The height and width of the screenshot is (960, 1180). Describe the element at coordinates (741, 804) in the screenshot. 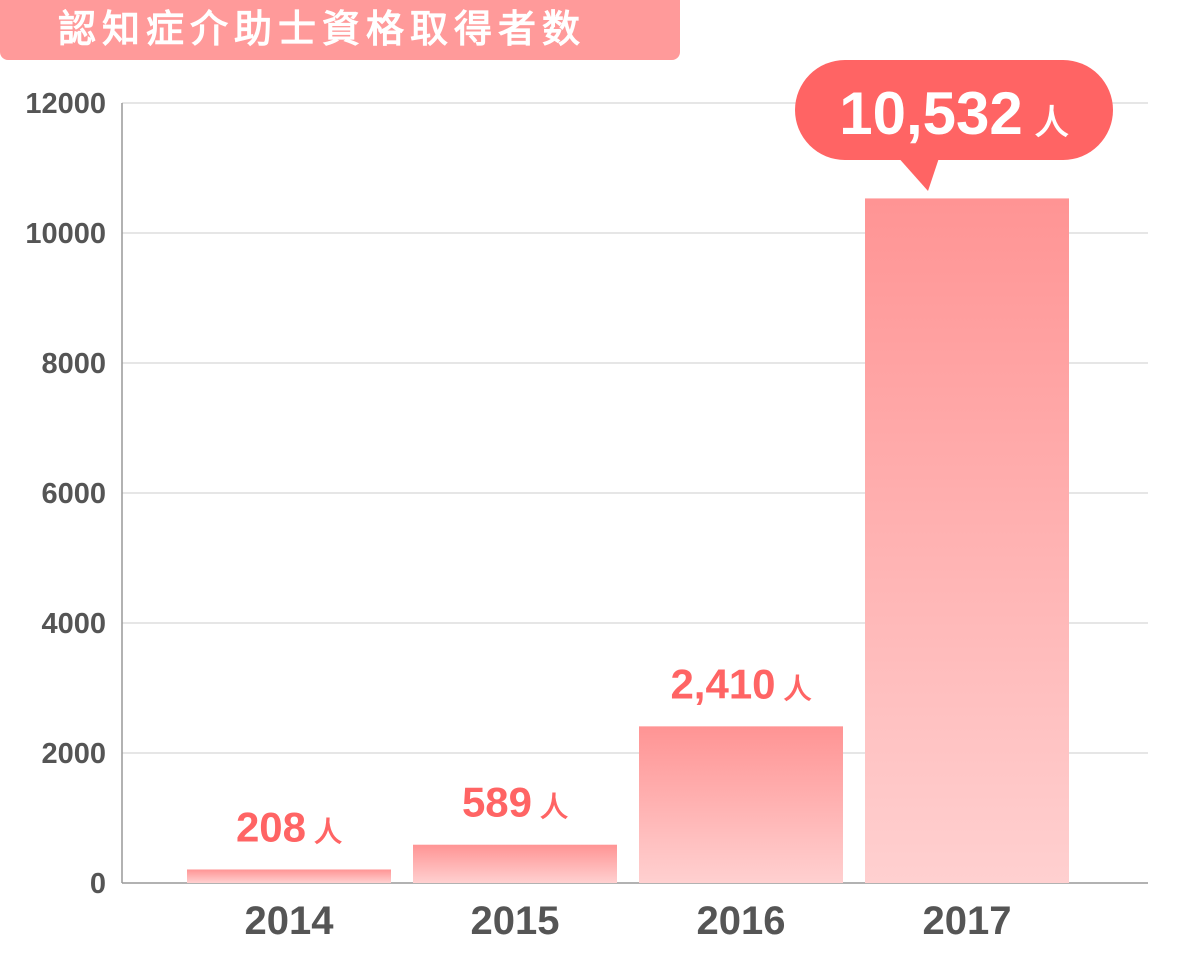

I see `bar-2016` at that location.